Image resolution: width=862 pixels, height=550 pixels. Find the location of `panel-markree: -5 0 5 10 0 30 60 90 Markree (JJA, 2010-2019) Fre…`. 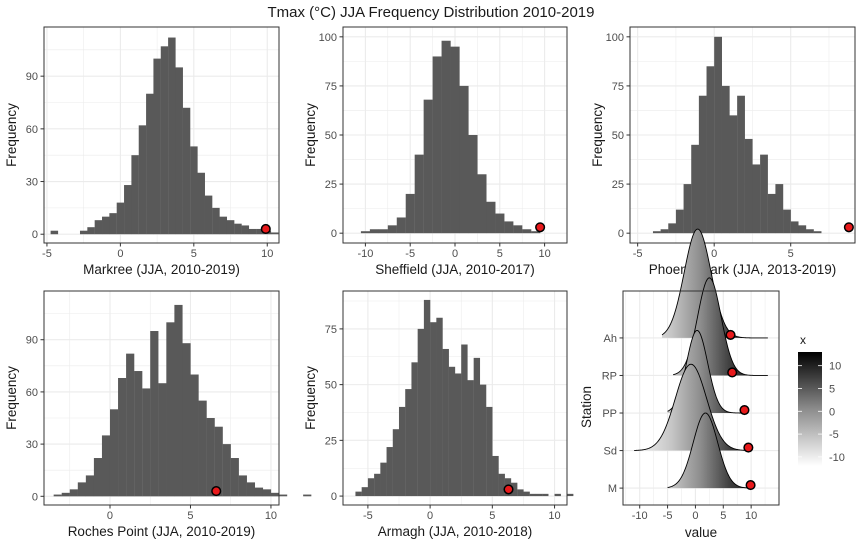

panel-markree: -5 0 5 10 0 30 60 90 Markree (JJA, 2010-2019) Fre… is located at coordinates (142, 151).